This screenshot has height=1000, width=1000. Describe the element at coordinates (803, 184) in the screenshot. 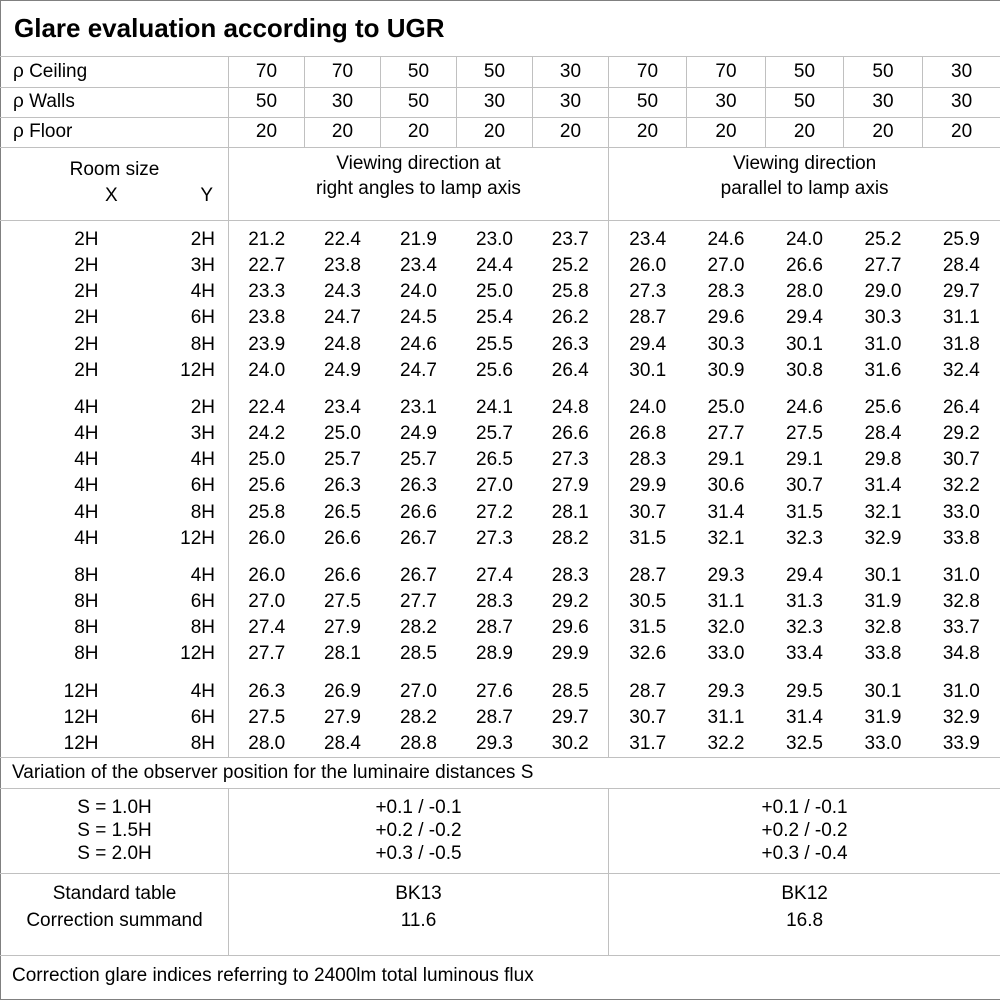

I see `parallel-group-header: Viewing direction parallel to lamp axis` at that location.